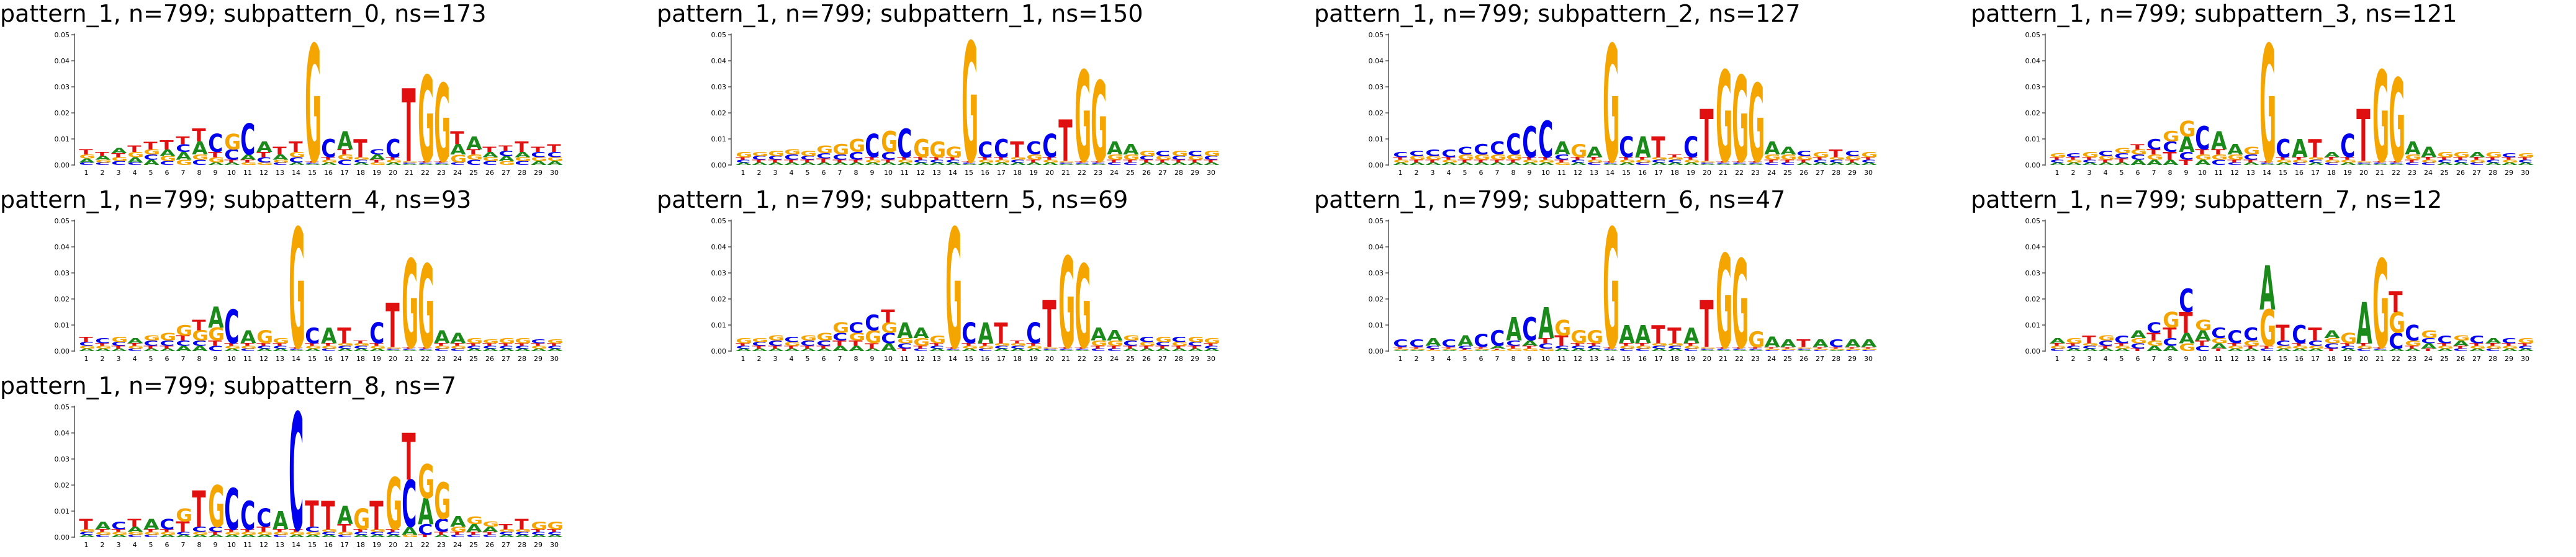  I want to click on x-tick-label: 18, so click(2331, 173).